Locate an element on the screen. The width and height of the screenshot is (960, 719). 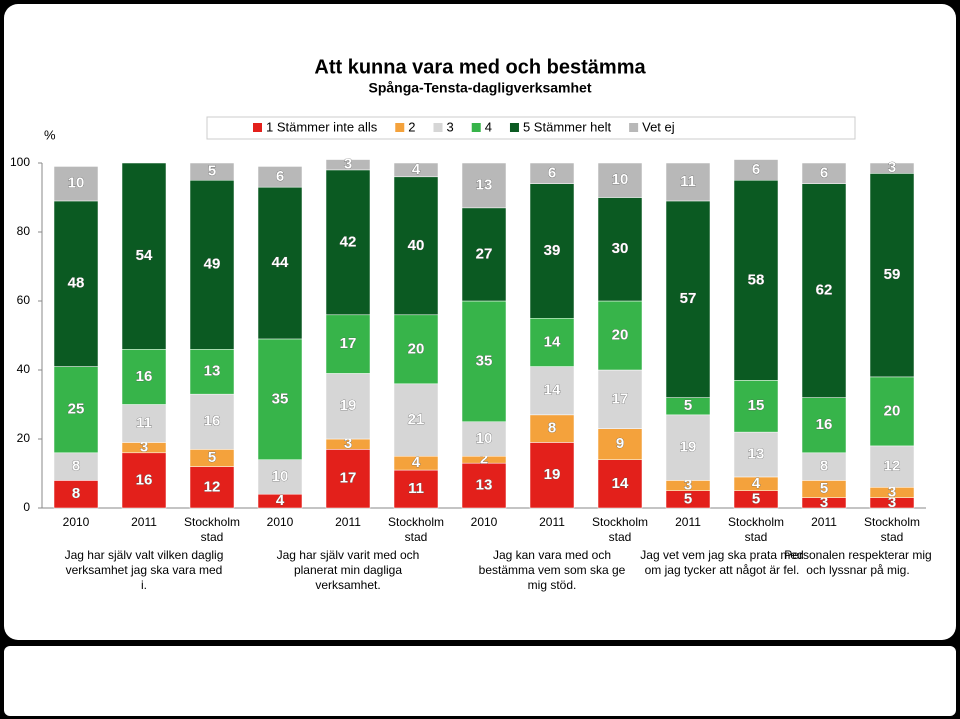
data-label: 21 is located at coordinates (416, 419).